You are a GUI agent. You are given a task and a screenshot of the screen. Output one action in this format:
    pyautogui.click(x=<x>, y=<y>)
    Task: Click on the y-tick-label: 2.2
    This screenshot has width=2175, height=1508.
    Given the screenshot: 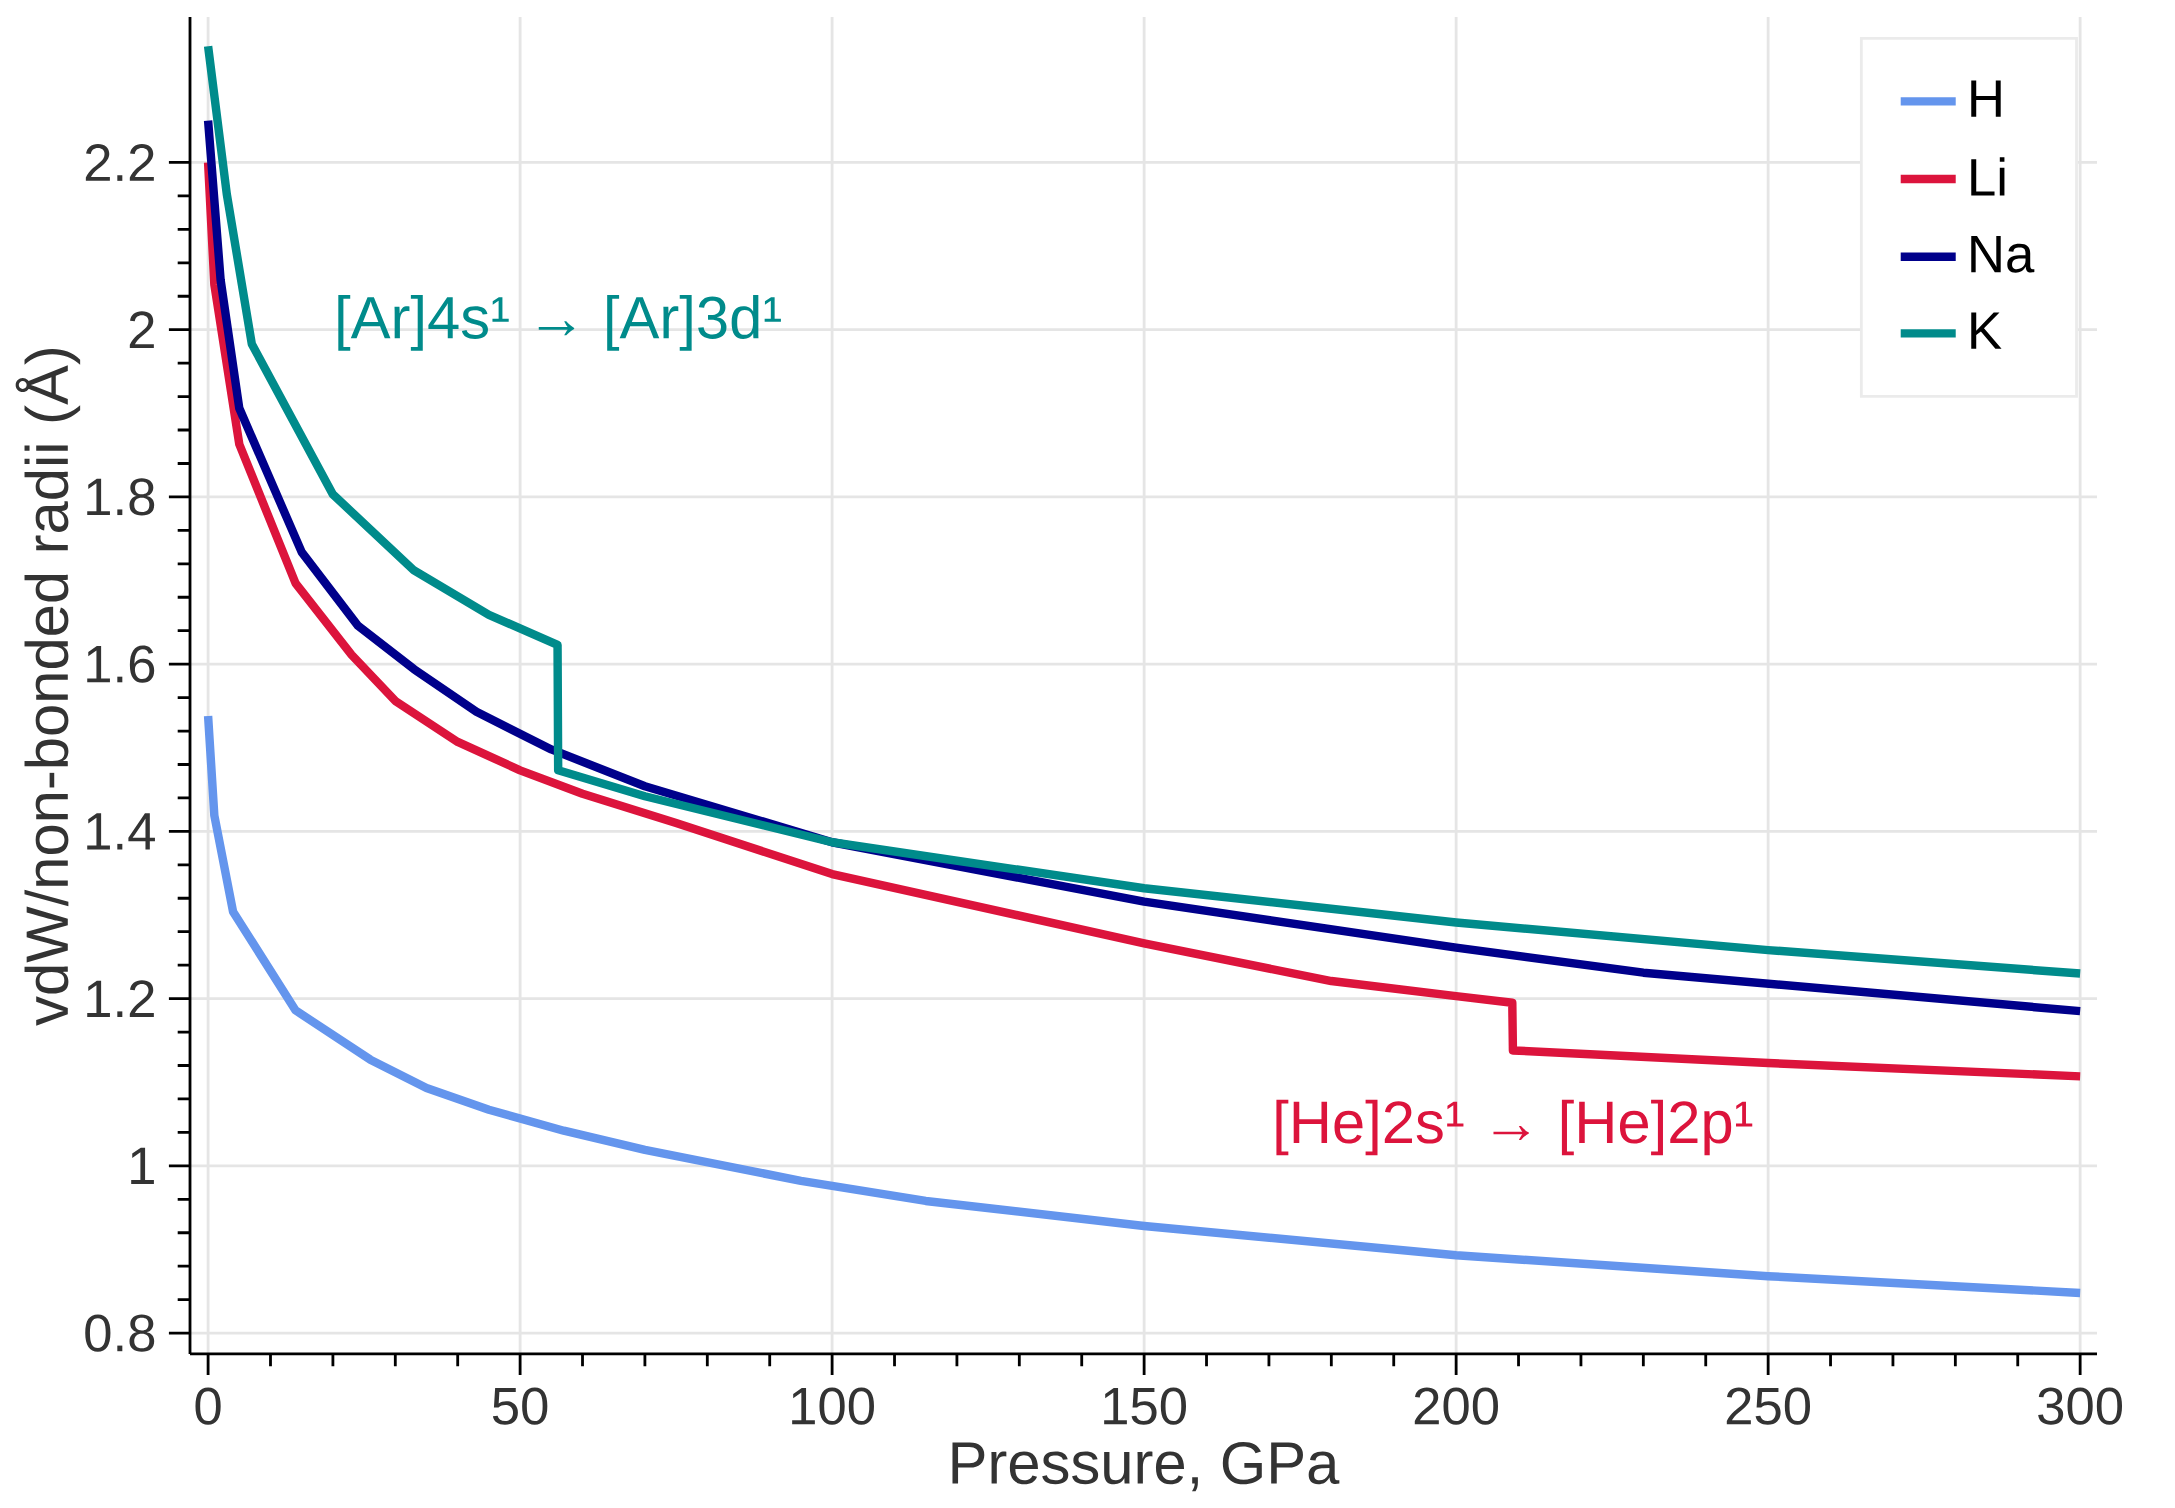 What is the action you would take?
    pyautogui.click(x=119, y=162)
    